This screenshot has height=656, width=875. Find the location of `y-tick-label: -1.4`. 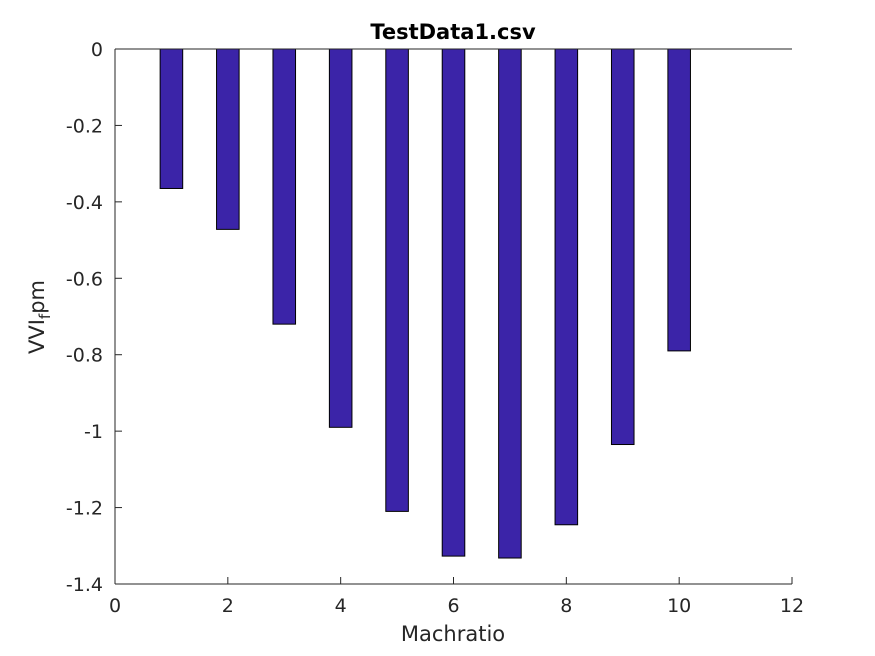

y-tick-label: -1.4 is located at coordinates (84, 585).